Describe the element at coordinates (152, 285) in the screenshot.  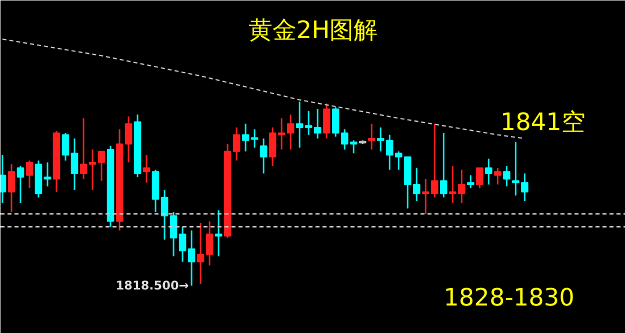
I see `annotation: 1818.500→` at that location.